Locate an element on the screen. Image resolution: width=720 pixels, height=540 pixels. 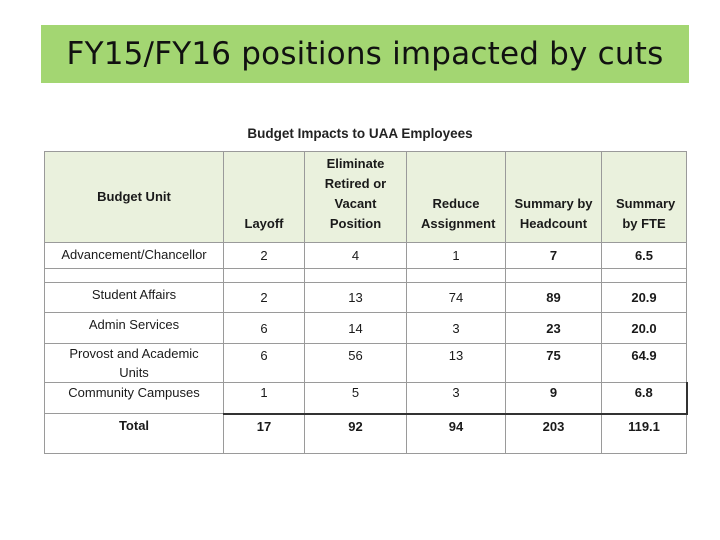
table-row: Student Affairs 2 13 74 89 20.9 is located at coordinates (365, 297).